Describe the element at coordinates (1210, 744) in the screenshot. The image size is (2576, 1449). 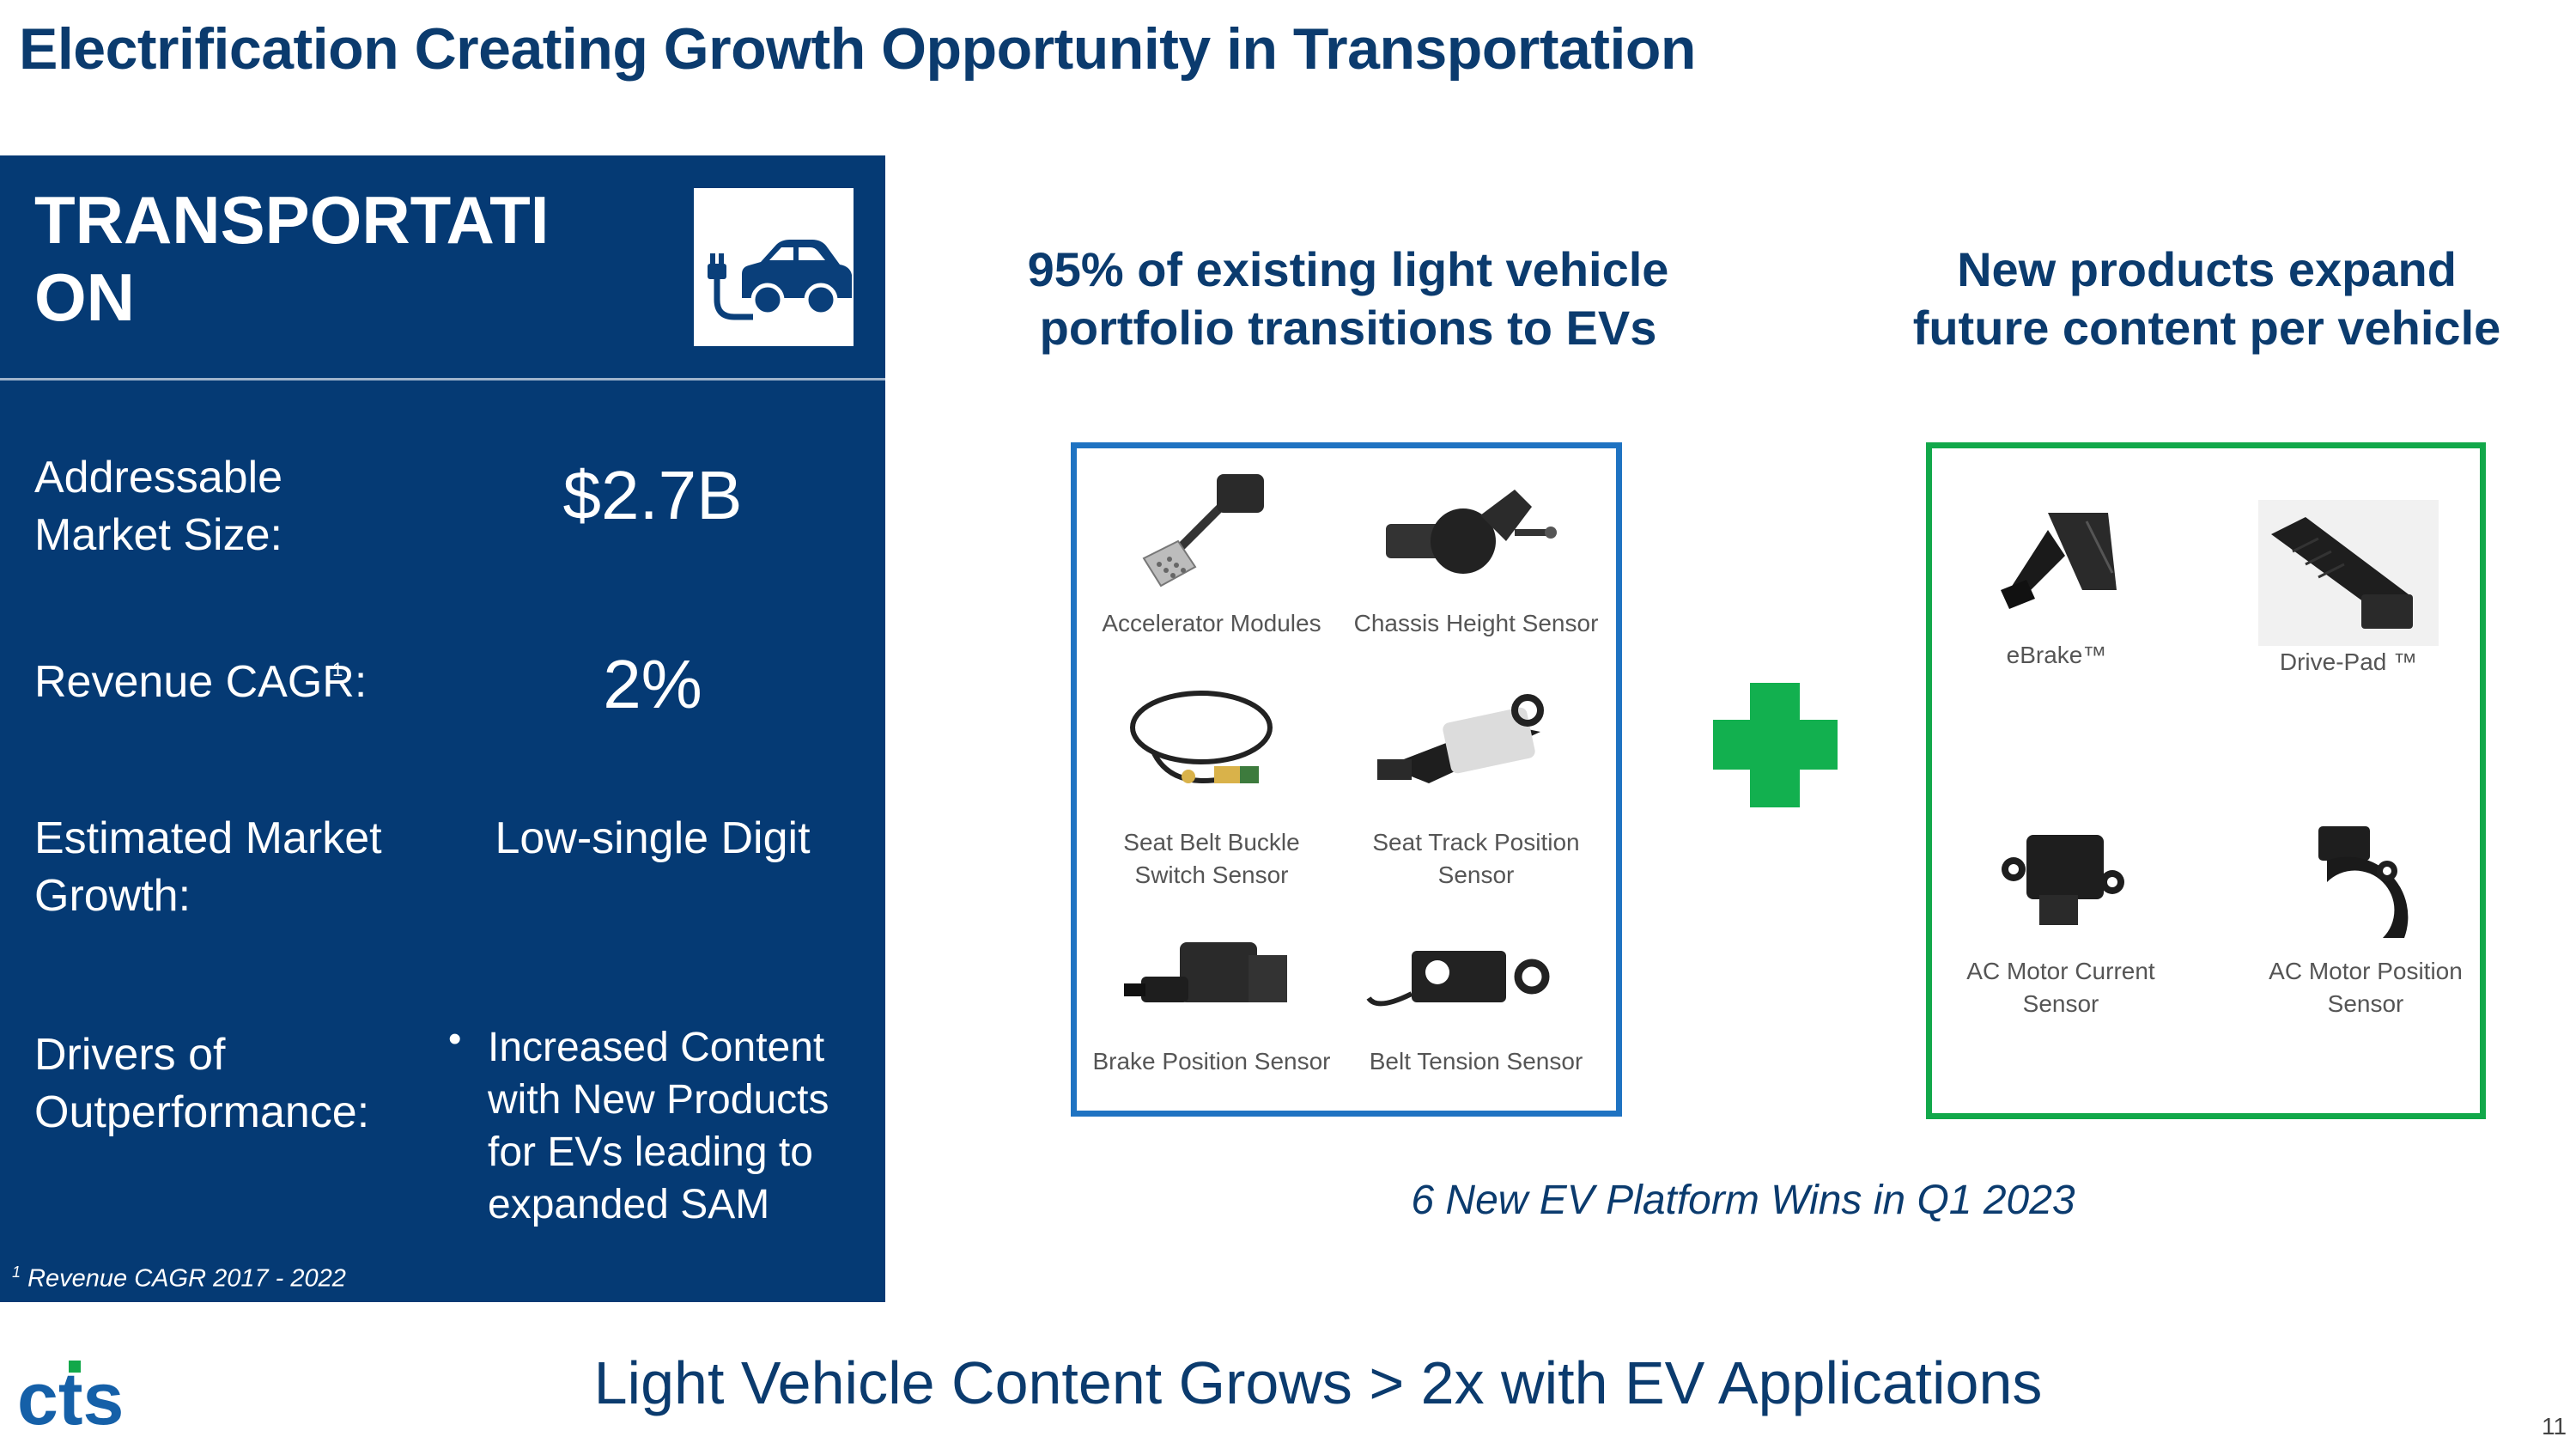
I see `seat-belt-buckle-sensor-image` at that location.